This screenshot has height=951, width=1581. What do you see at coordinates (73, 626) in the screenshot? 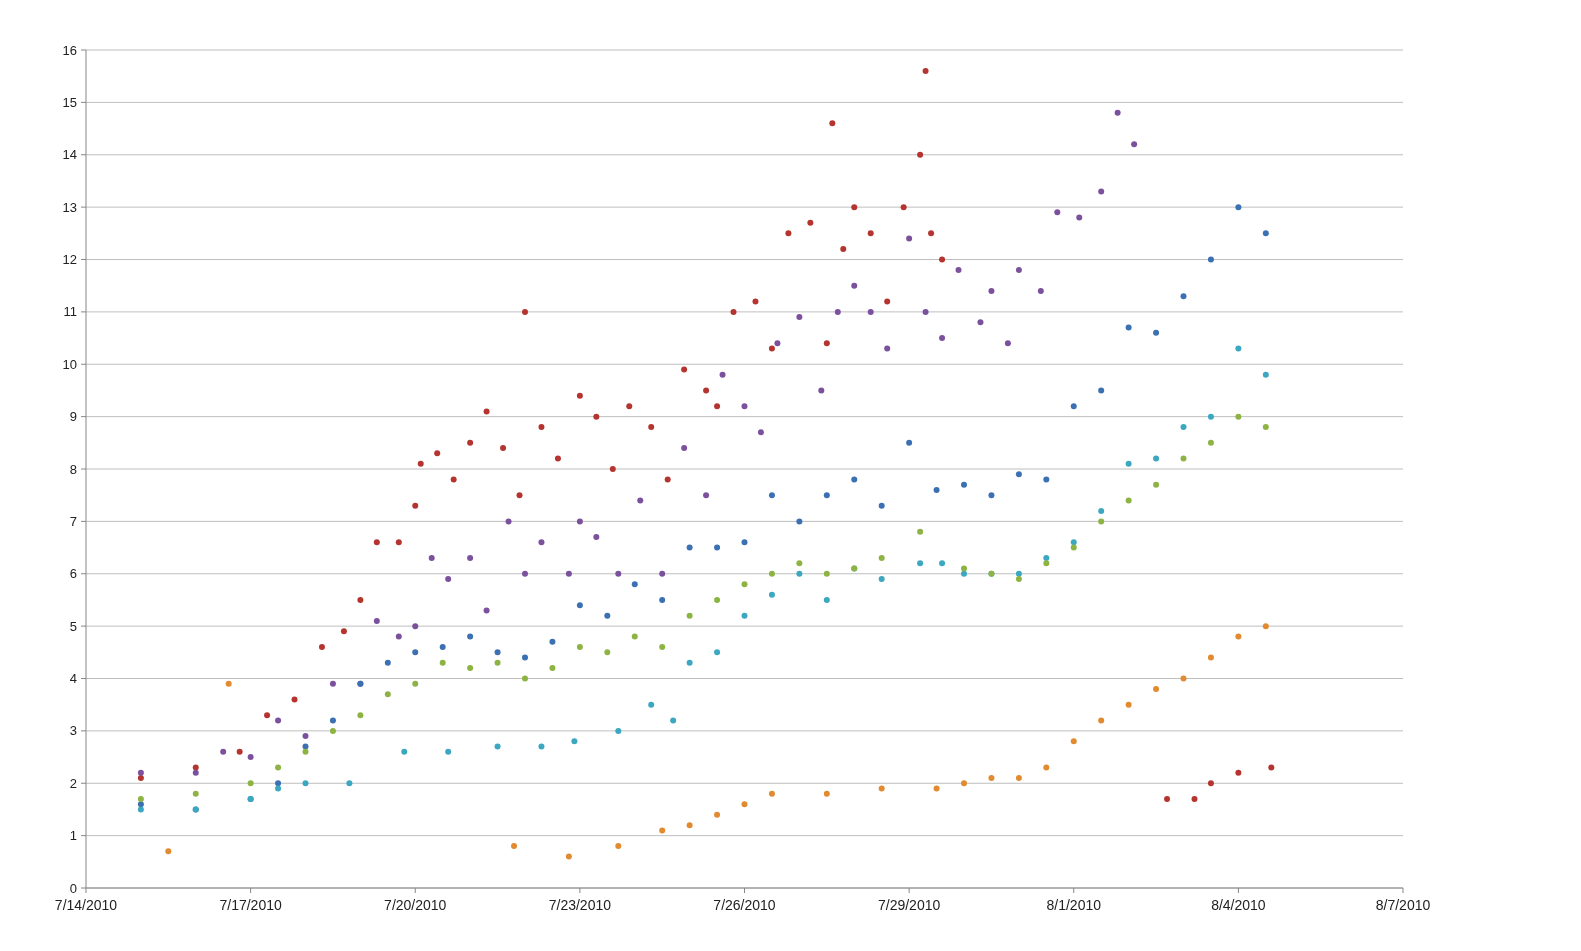
I see `y-tick-label: 5` at bounding box center [73, 626].